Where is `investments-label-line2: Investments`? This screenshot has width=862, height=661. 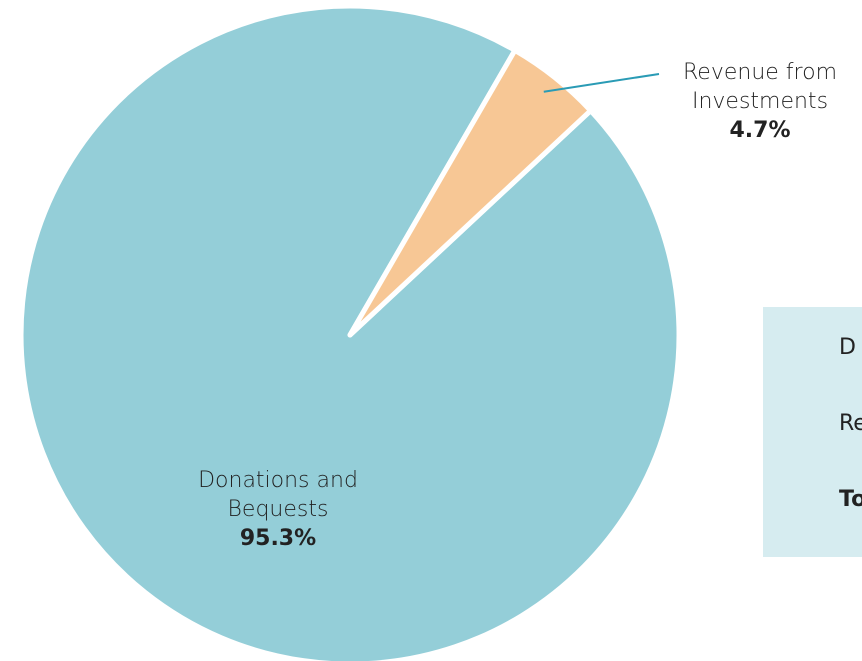
investments-label-line2: Investments is located at coordinates (760, 101).